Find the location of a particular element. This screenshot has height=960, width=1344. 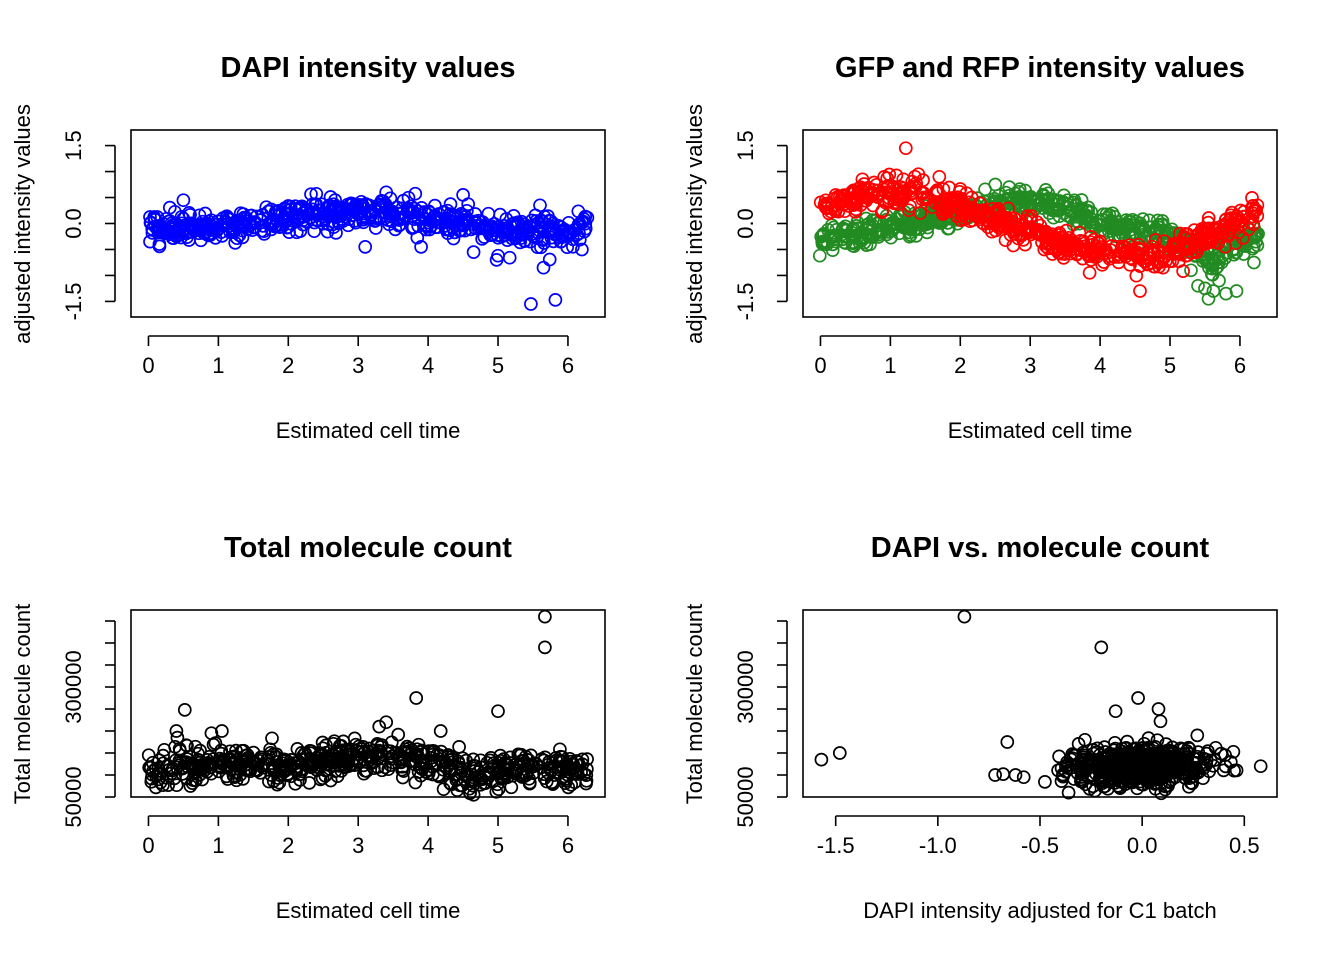

x-tick-label: 6 is located at coordinates (1240, 365).